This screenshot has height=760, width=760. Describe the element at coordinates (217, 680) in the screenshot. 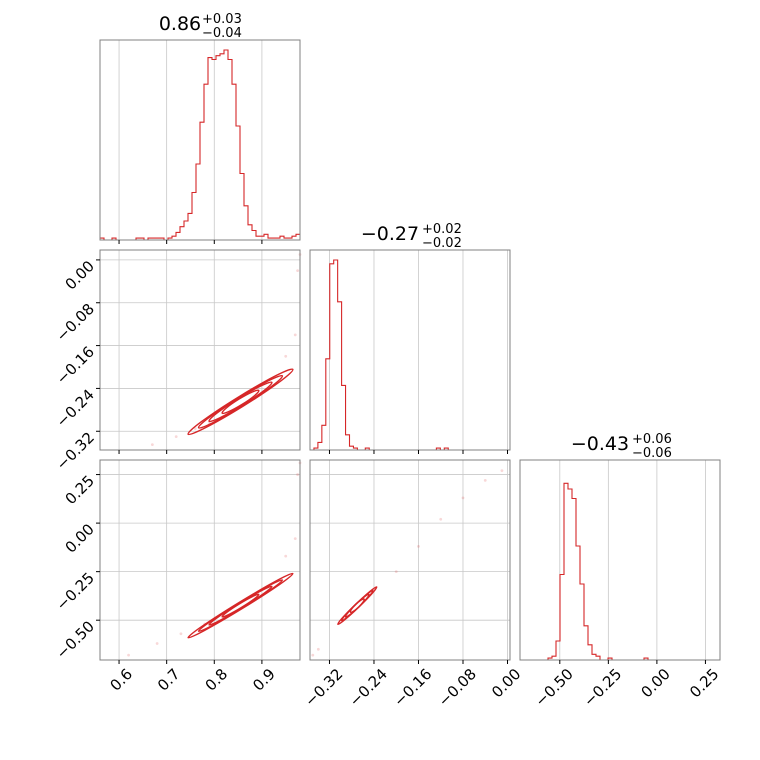

I see `xtick-label-0-2: 0.8` at that location.